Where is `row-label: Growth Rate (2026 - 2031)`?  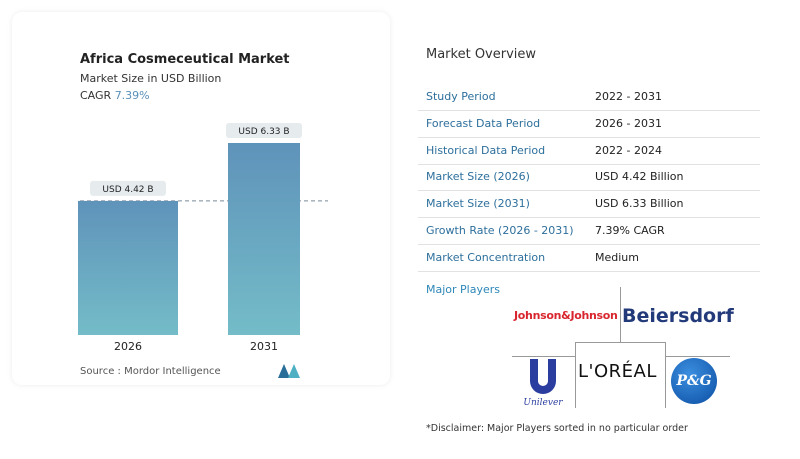 row-label: Growth Rate (2026 - 2031) is located at coordinates (500, 230).